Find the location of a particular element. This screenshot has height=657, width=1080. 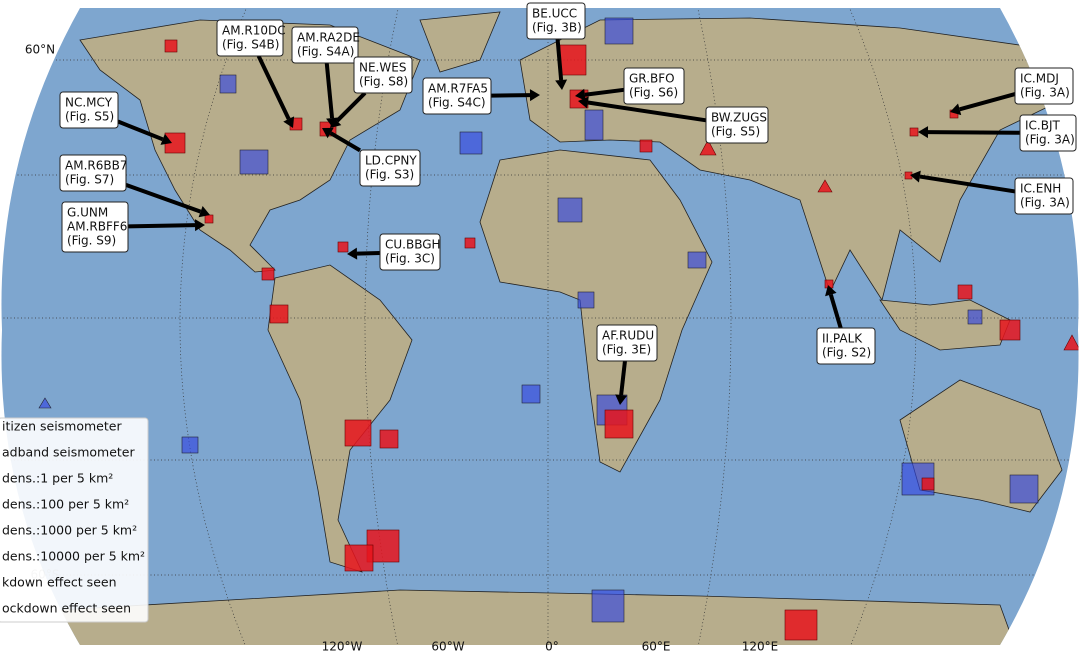

annotation-text: AM.R6BB7 is located at coordinates (96, 166).